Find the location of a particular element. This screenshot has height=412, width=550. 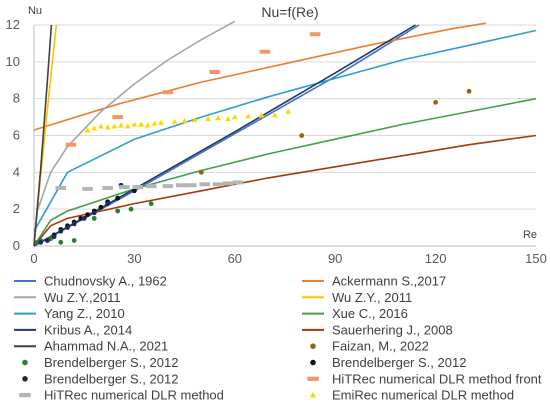

legend-item: Faizan, M., 2022 is located at coordinates (369, 346).